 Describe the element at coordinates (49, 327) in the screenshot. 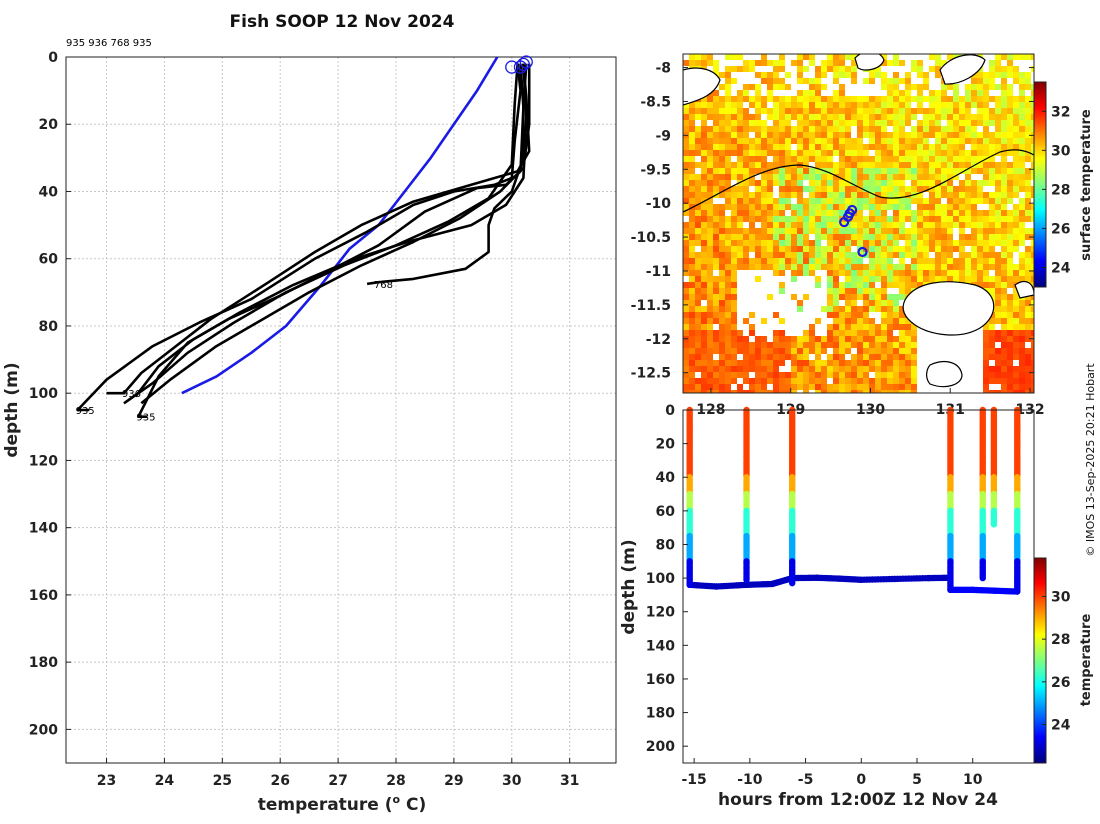

I see `y-tick-label: 80` at that location.